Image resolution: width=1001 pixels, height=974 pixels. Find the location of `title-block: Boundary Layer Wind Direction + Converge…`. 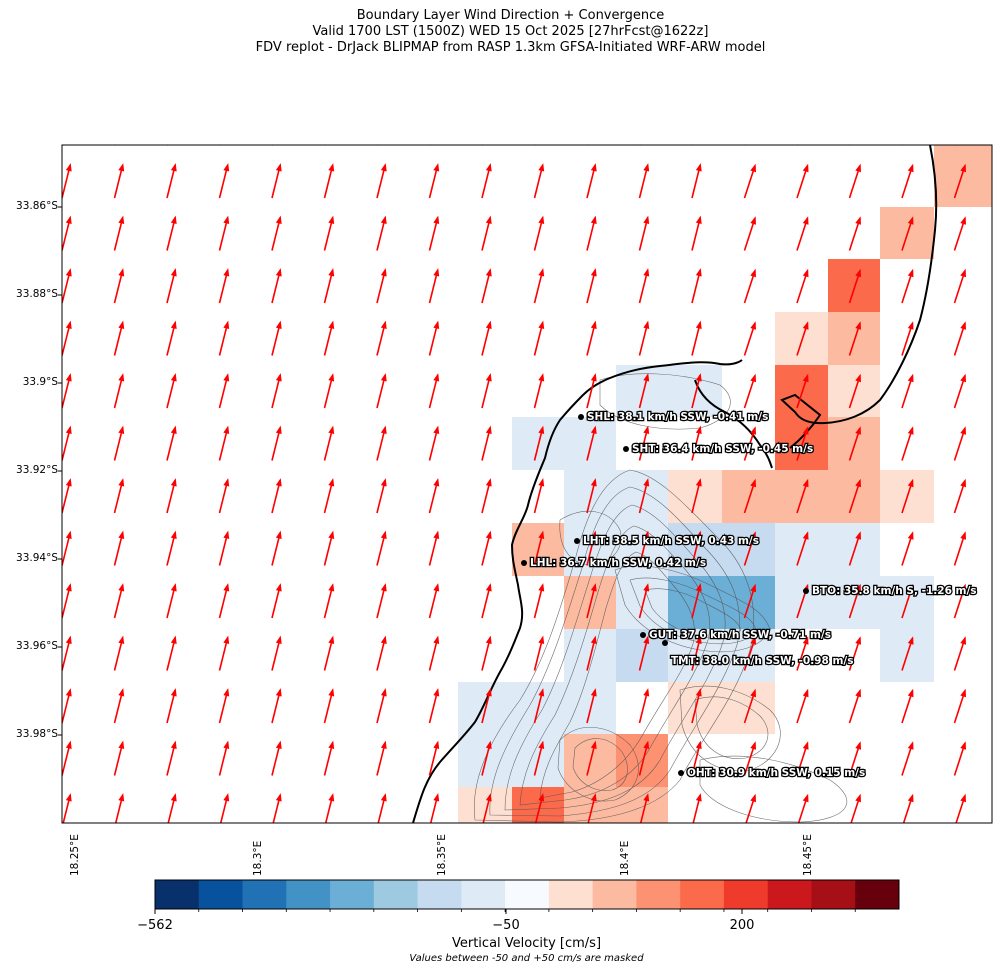

title-block: Boundary Layer Wind Direction + Converge… is located at coordinates (500, 32).